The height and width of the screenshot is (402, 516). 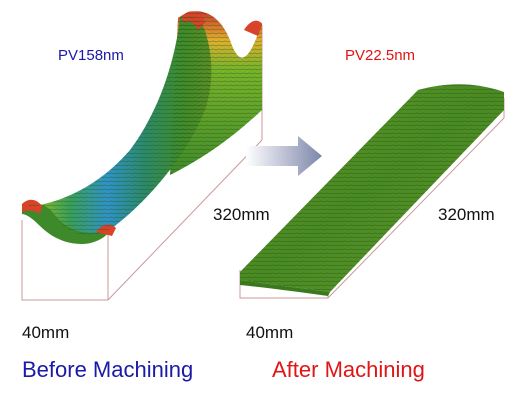 I want to click on before-pv-label: PV158nm, so click(x=91, y=55).